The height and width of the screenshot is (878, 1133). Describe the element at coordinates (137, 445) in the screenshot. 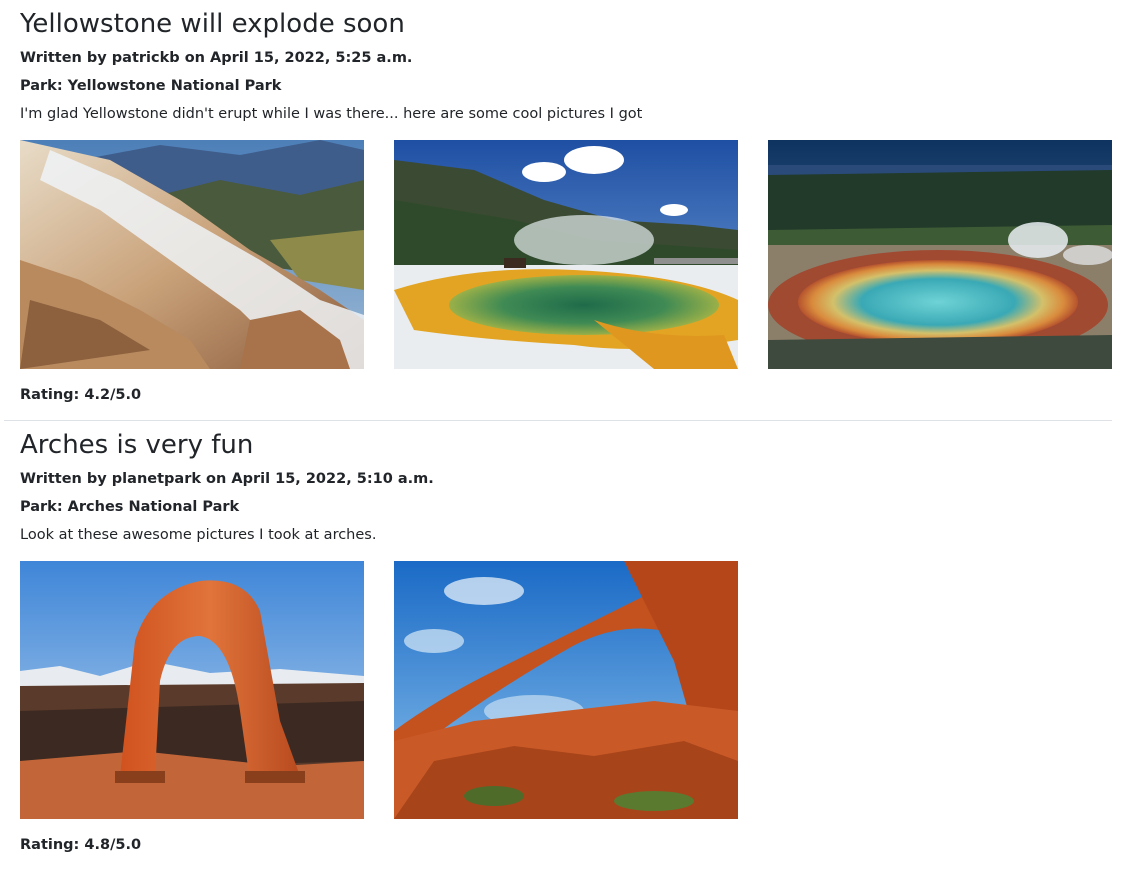

I see `post-title: Arches is very fun` at that location.